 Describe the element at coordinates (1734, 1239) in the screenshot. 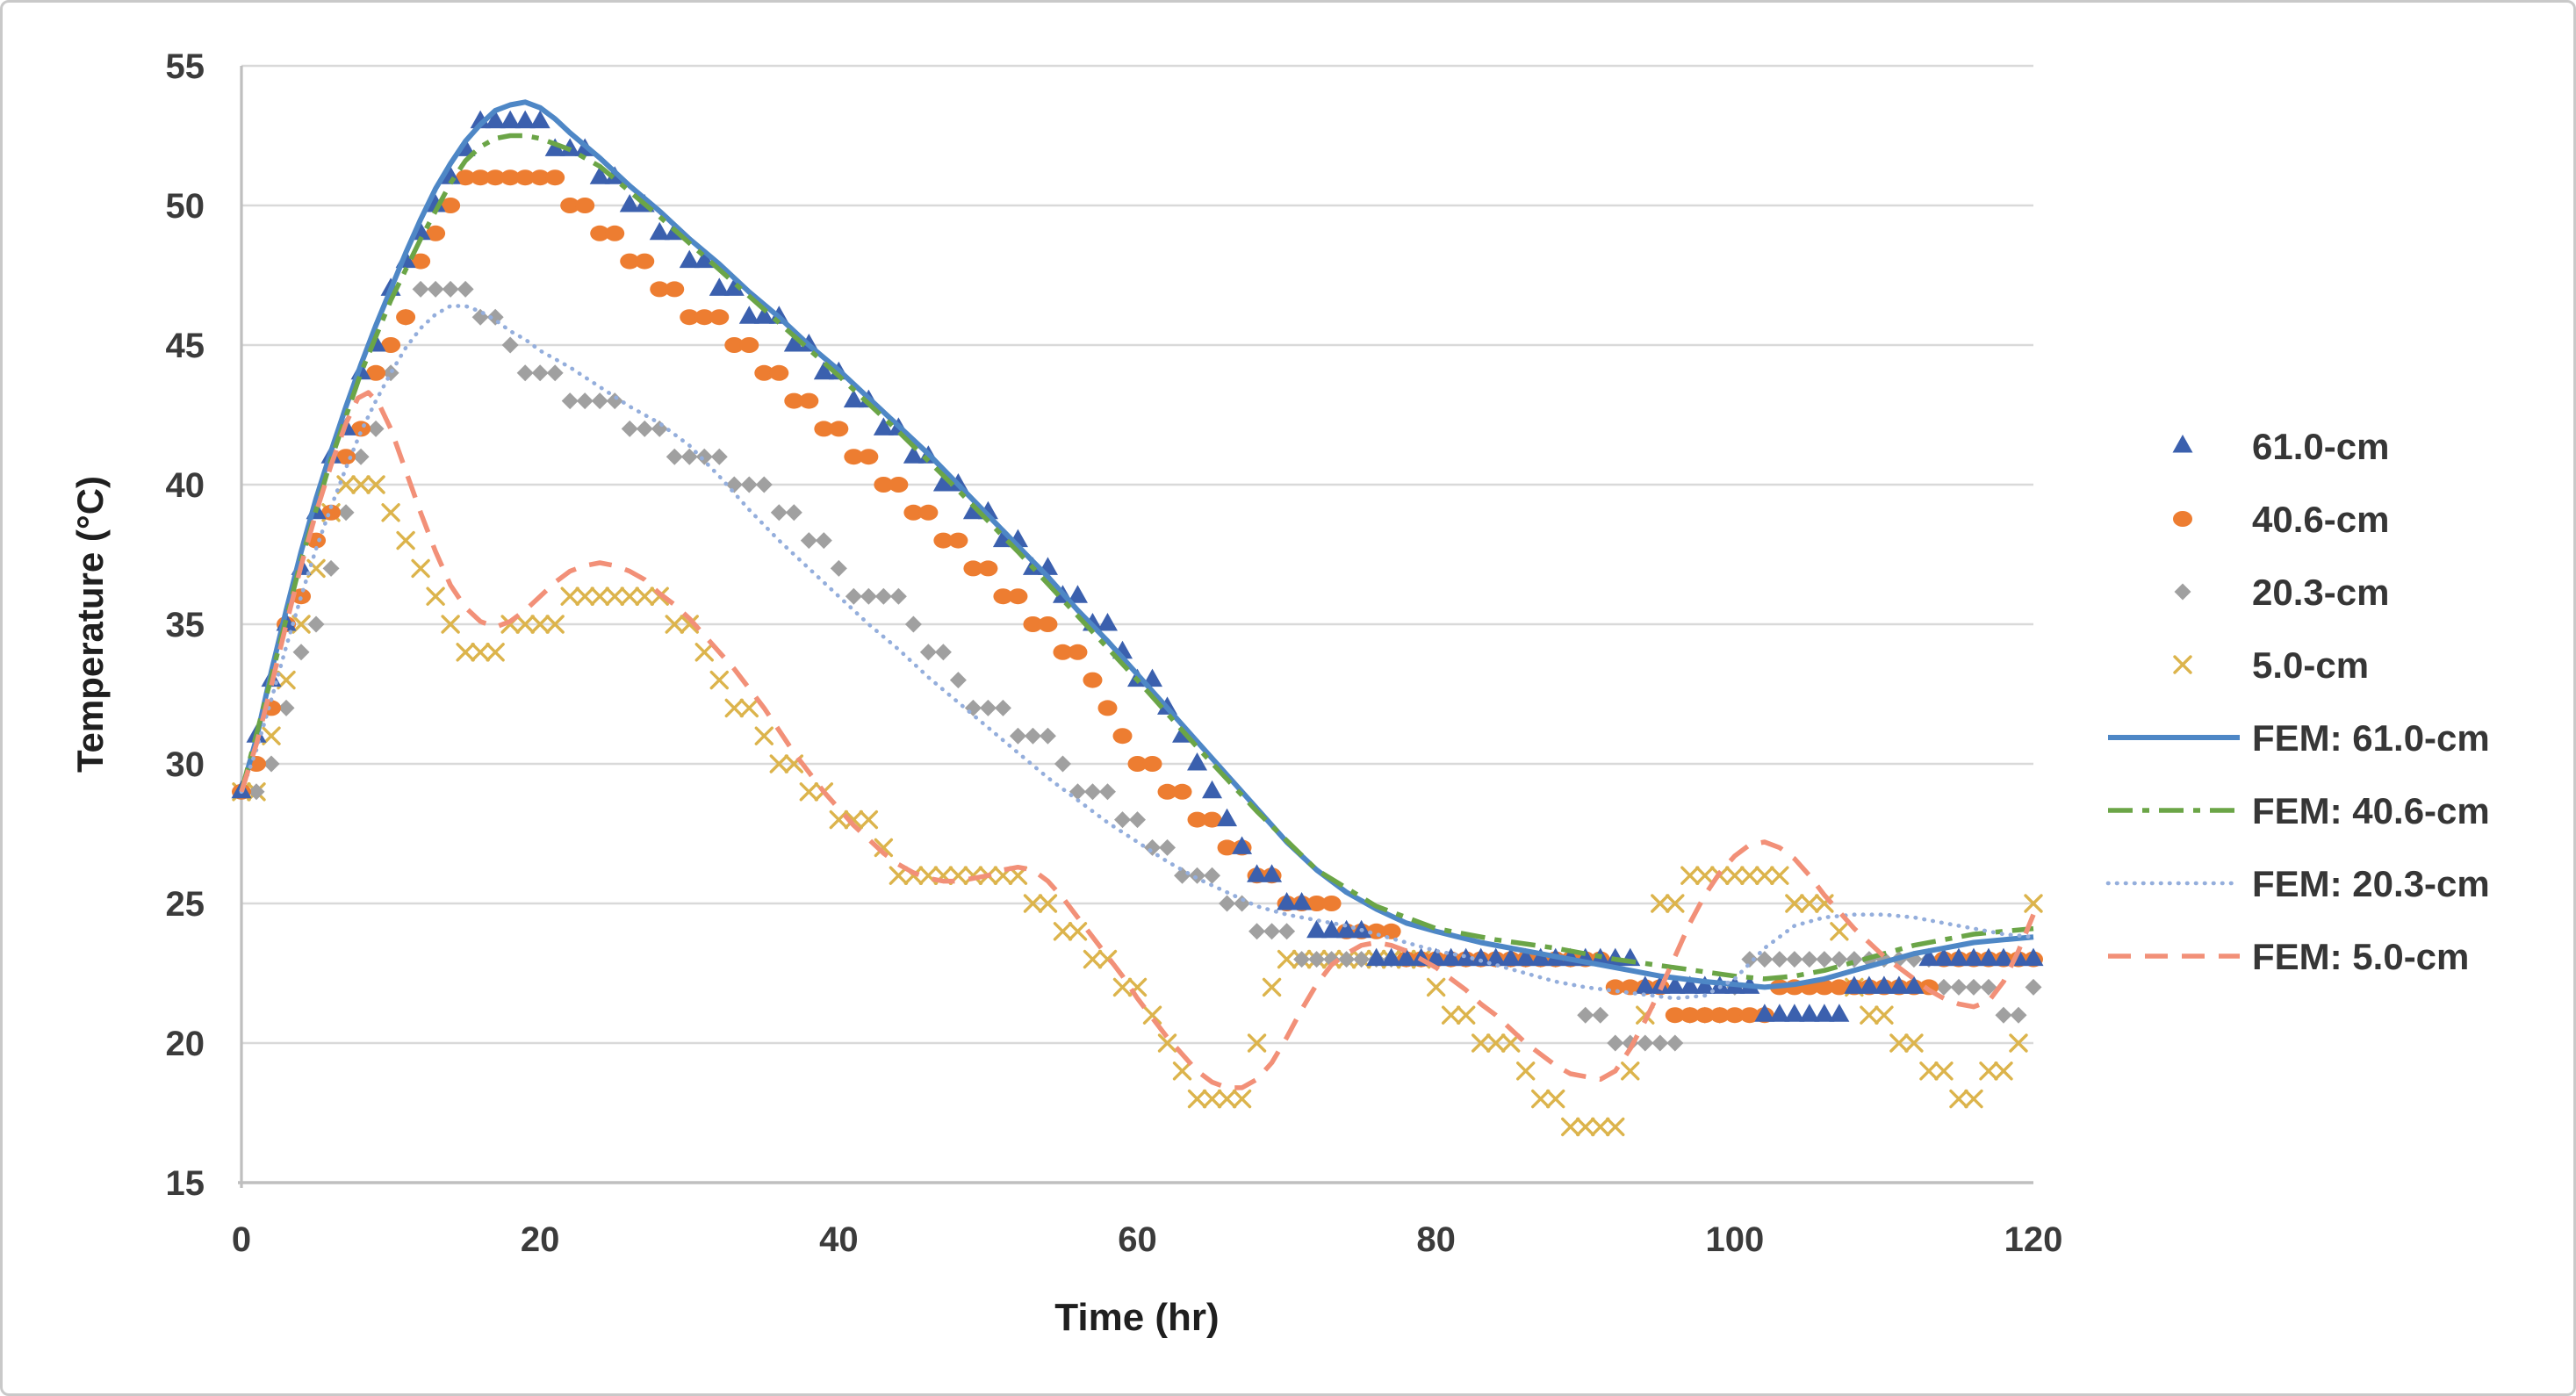

I see `x-tick-label: 100` at that location.